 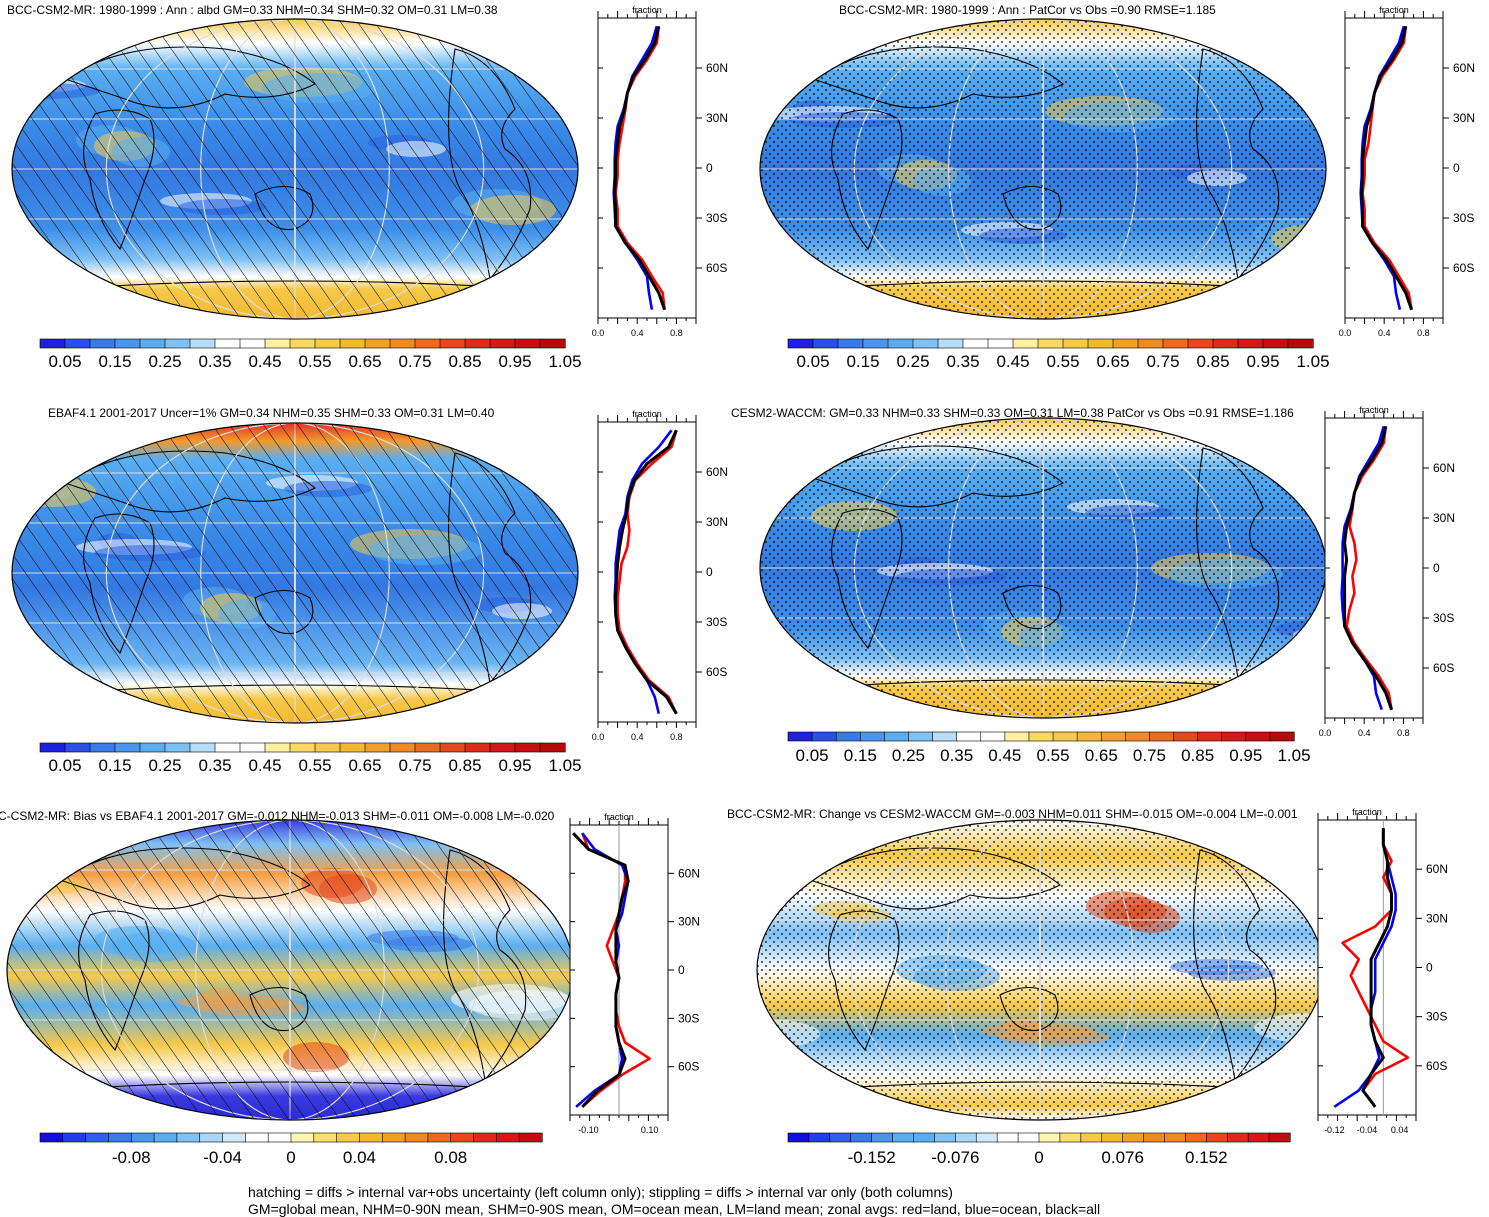 What do you see at coordinates (1394, 10) in the screenshot?
I see `profile-axis-label: fraction` at bounding box center [1394, 10].